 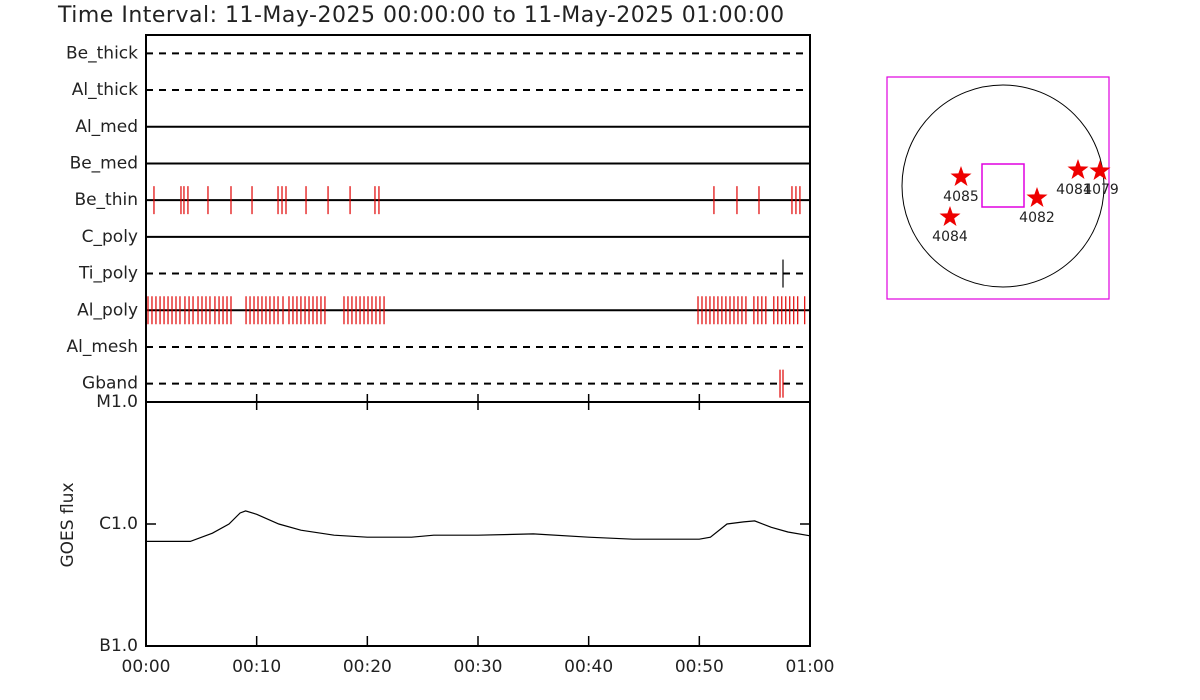 What do you see at coordinates (107, 310) in the screenshot?
I see `filter-label: Al_poly` at bounding box center [107, 310].